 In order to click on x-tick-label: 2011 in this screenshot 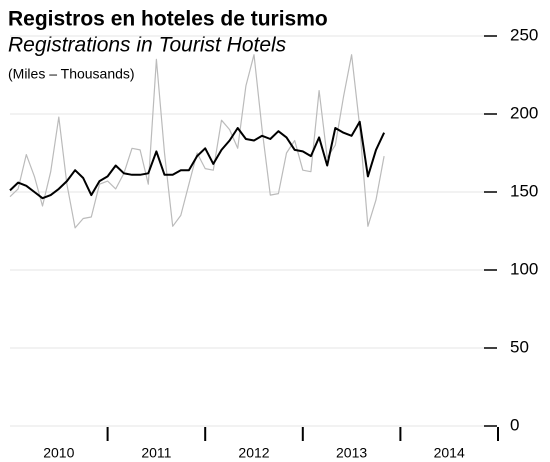, I will do `click(156, 453)`.